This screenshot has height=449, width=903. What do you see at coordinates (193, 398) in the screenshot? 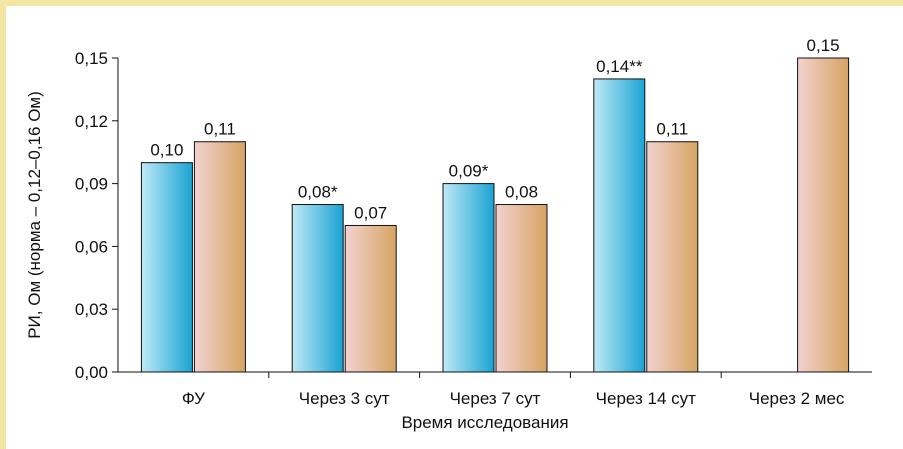
I see `x-category-label: ФУ` at bounding box center [193, 398].